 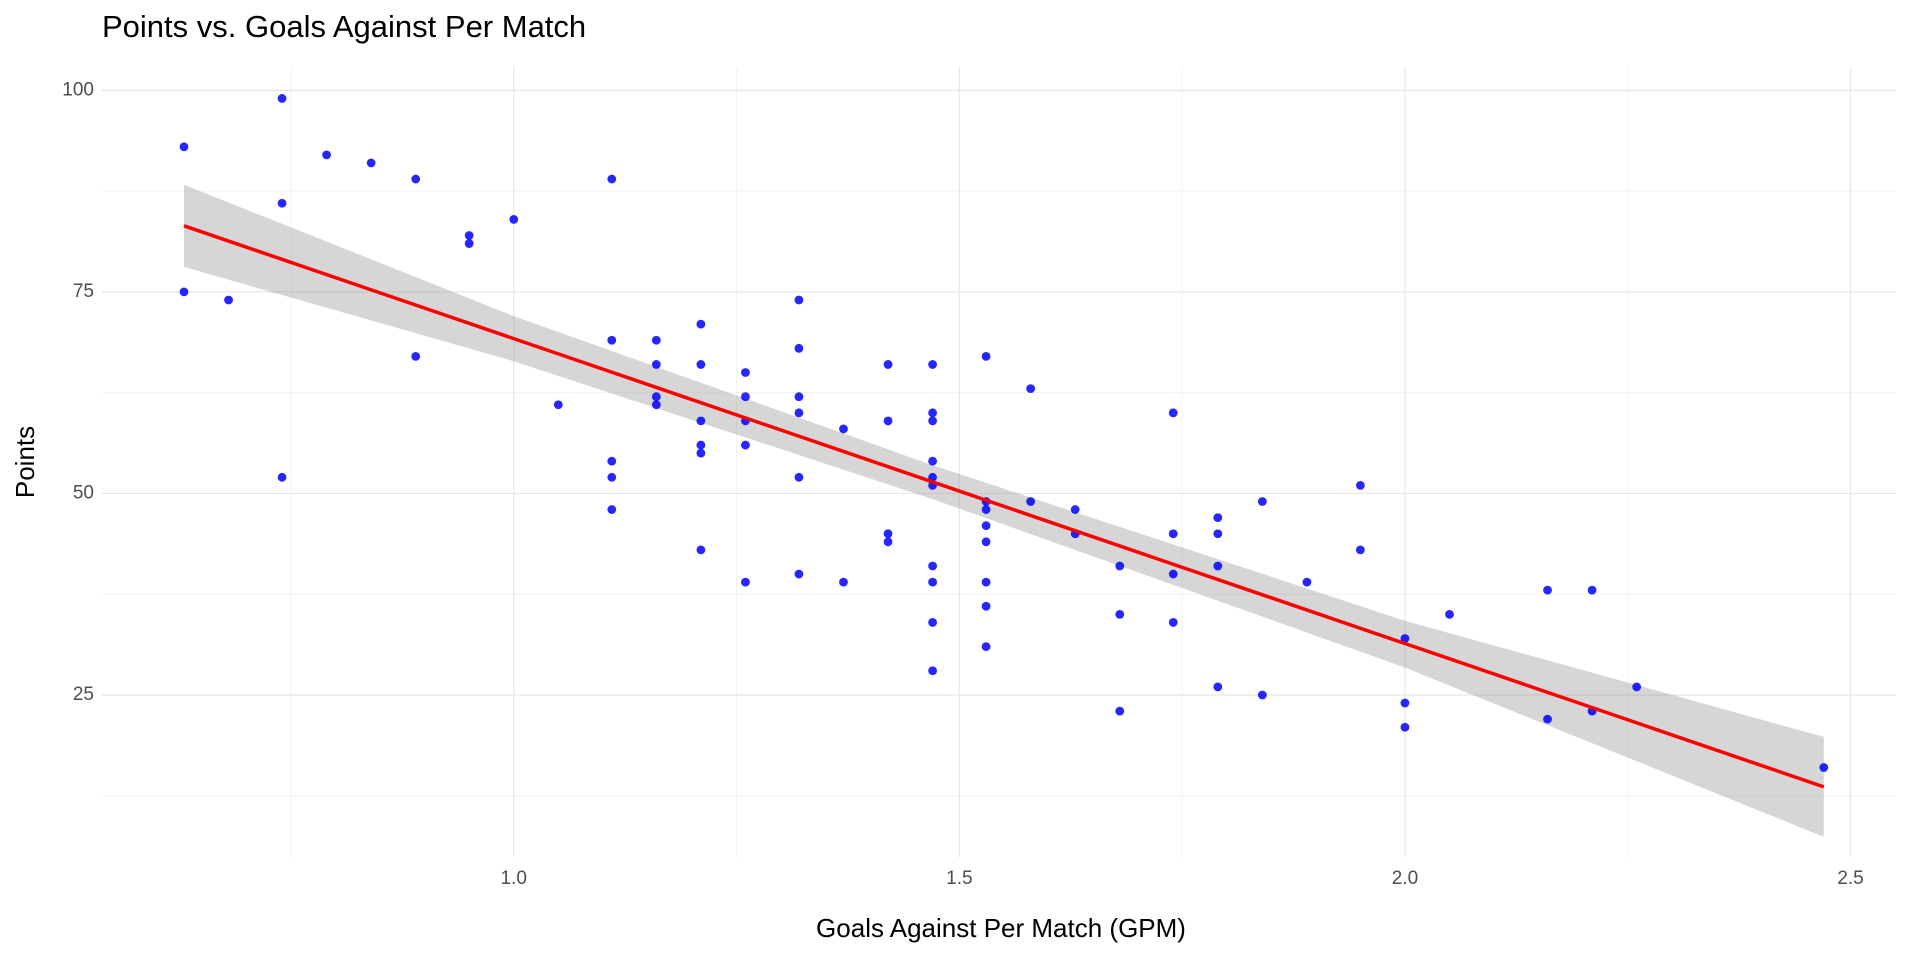 What do you see at coordinates (1850, 878) in the screenshot?
I see `x-tick-label: 2.5` at bounding box center [1850, 878].